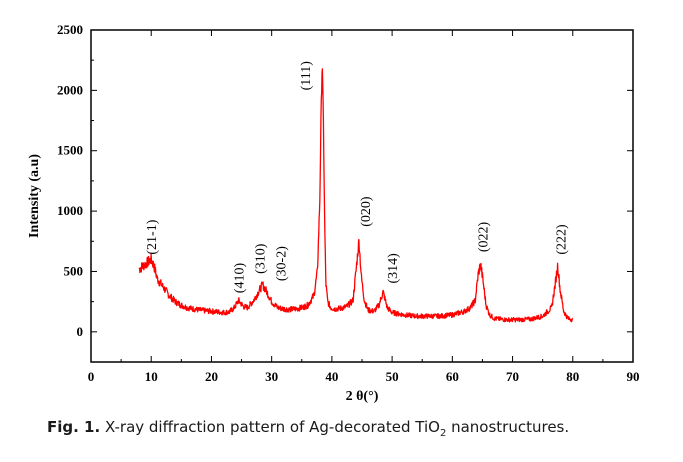 The image size is (683, 462). Describe the element at coordinates (306, 76) in the screenshot. I see `peak-label: (111)` at that location.